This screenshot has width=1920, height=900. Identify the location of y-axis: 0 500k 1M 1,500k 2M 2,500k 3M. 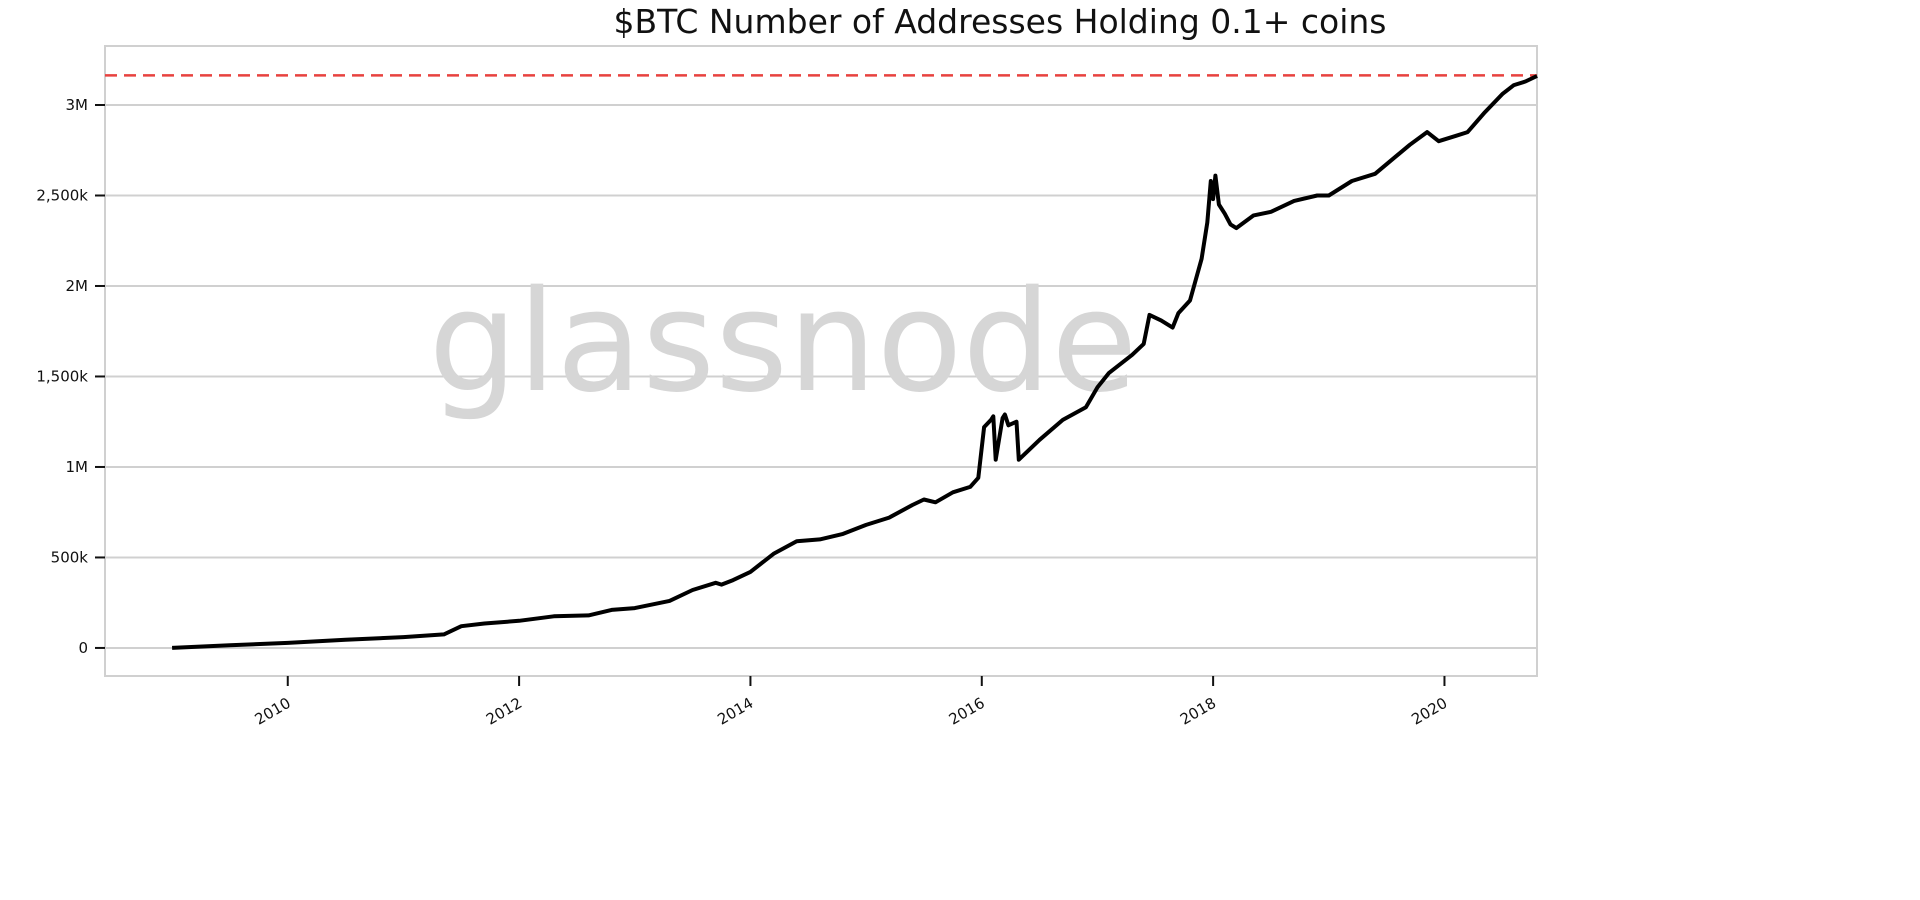
(70, 376).